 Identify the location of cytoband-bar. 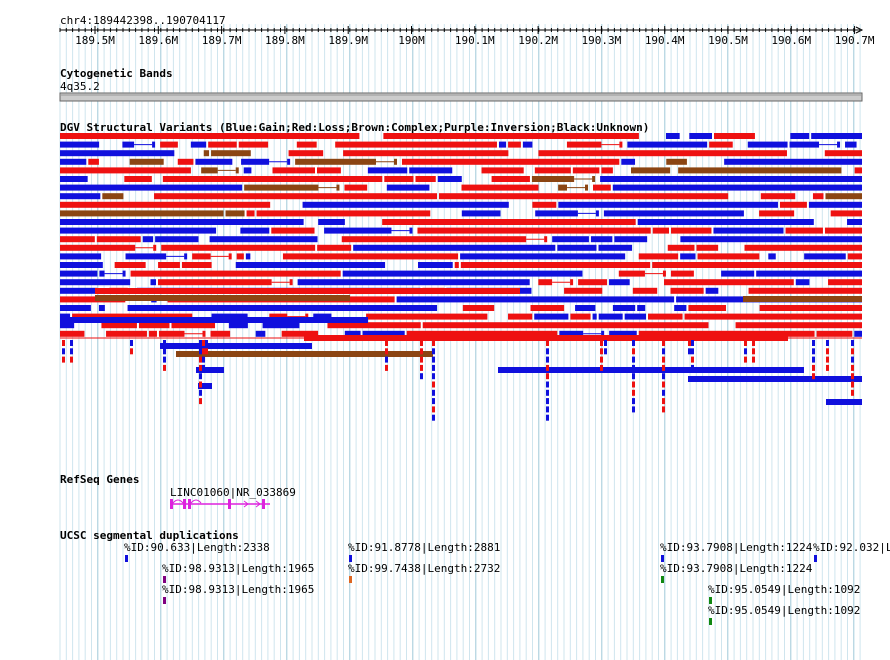
(461, 97).